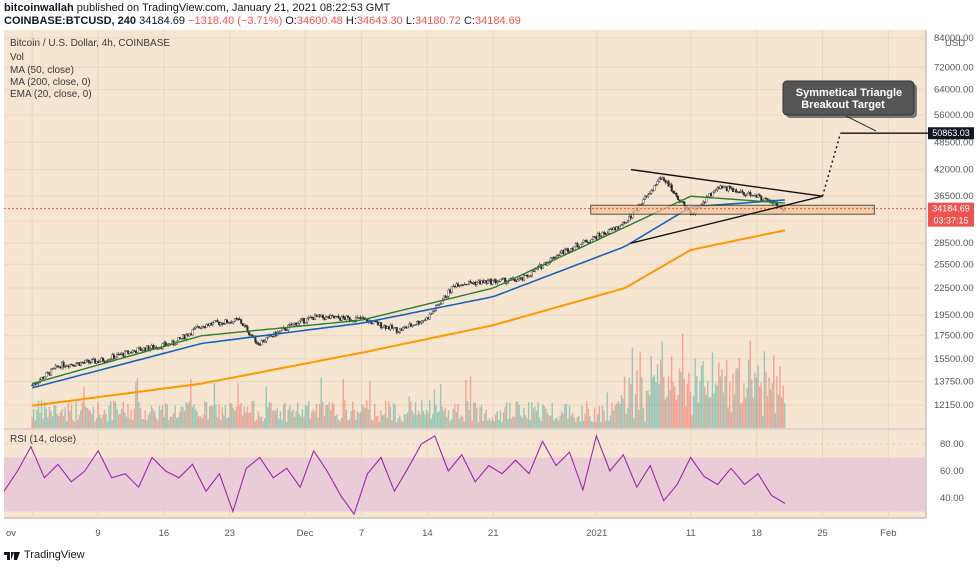  I want to click on time-tick: 9, so click(97, 533).